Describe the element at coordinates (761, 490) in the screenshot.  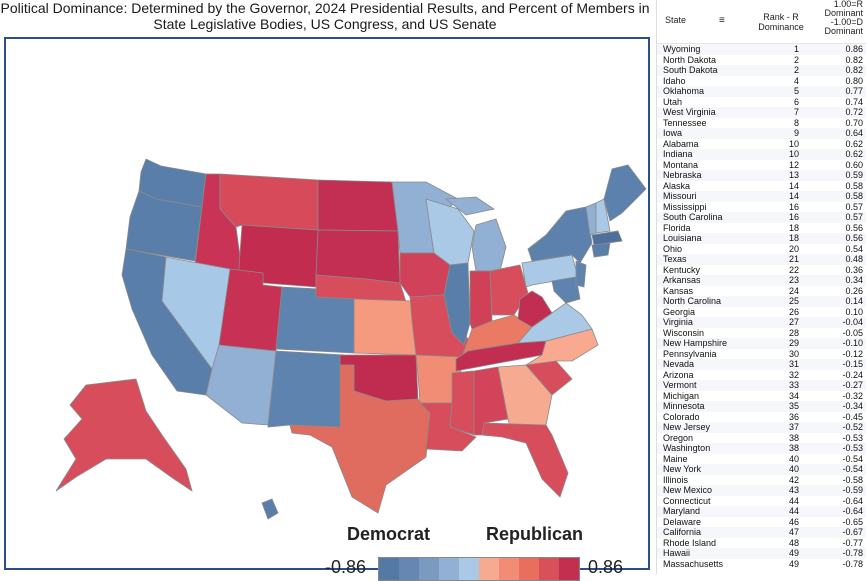
I see `table-row: New Mexico 43 -0.59` at that location.